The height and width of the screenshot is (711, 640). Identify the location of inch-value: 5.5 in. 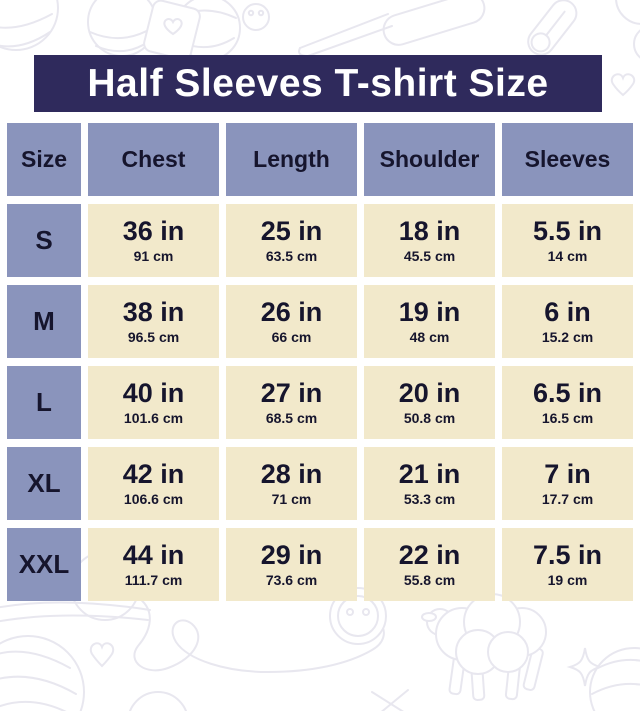
(567, 231).